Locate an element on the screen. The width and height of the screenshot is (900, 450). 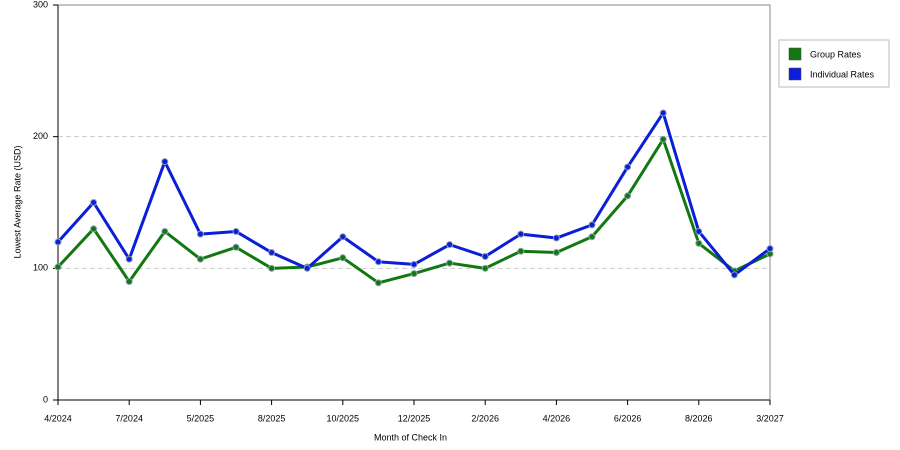
y-axis-label: Lowest Average Rate (USD) is located at coordinates (17, 202).